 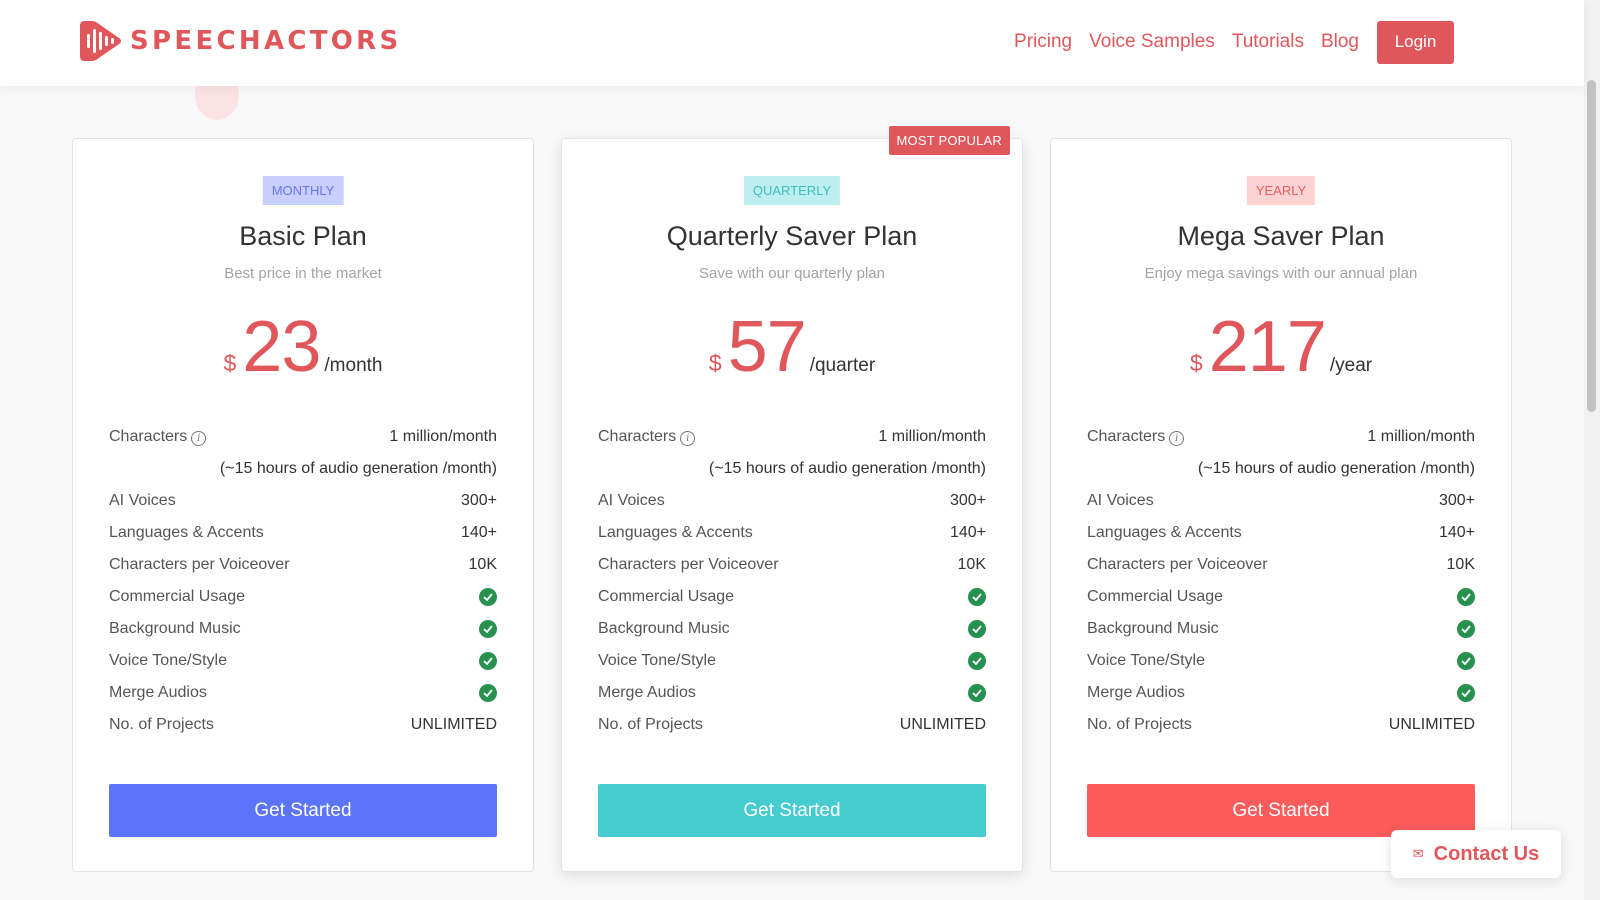 What do you see at coordinates (1456, 532) in the screenshot?
I see `feature-value: 140+` at bounding box center [1456, 532].